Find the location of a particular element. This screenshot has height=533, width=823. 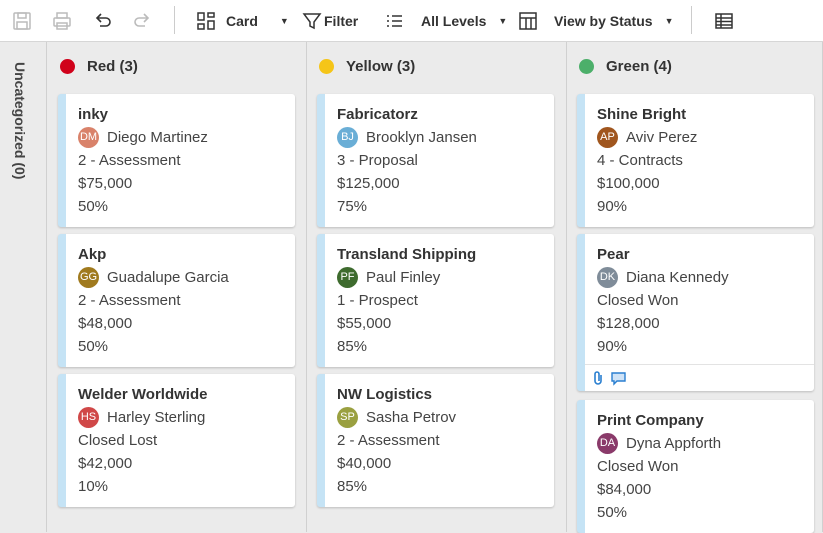

avatar: AP is located at coordinates (607, 137).